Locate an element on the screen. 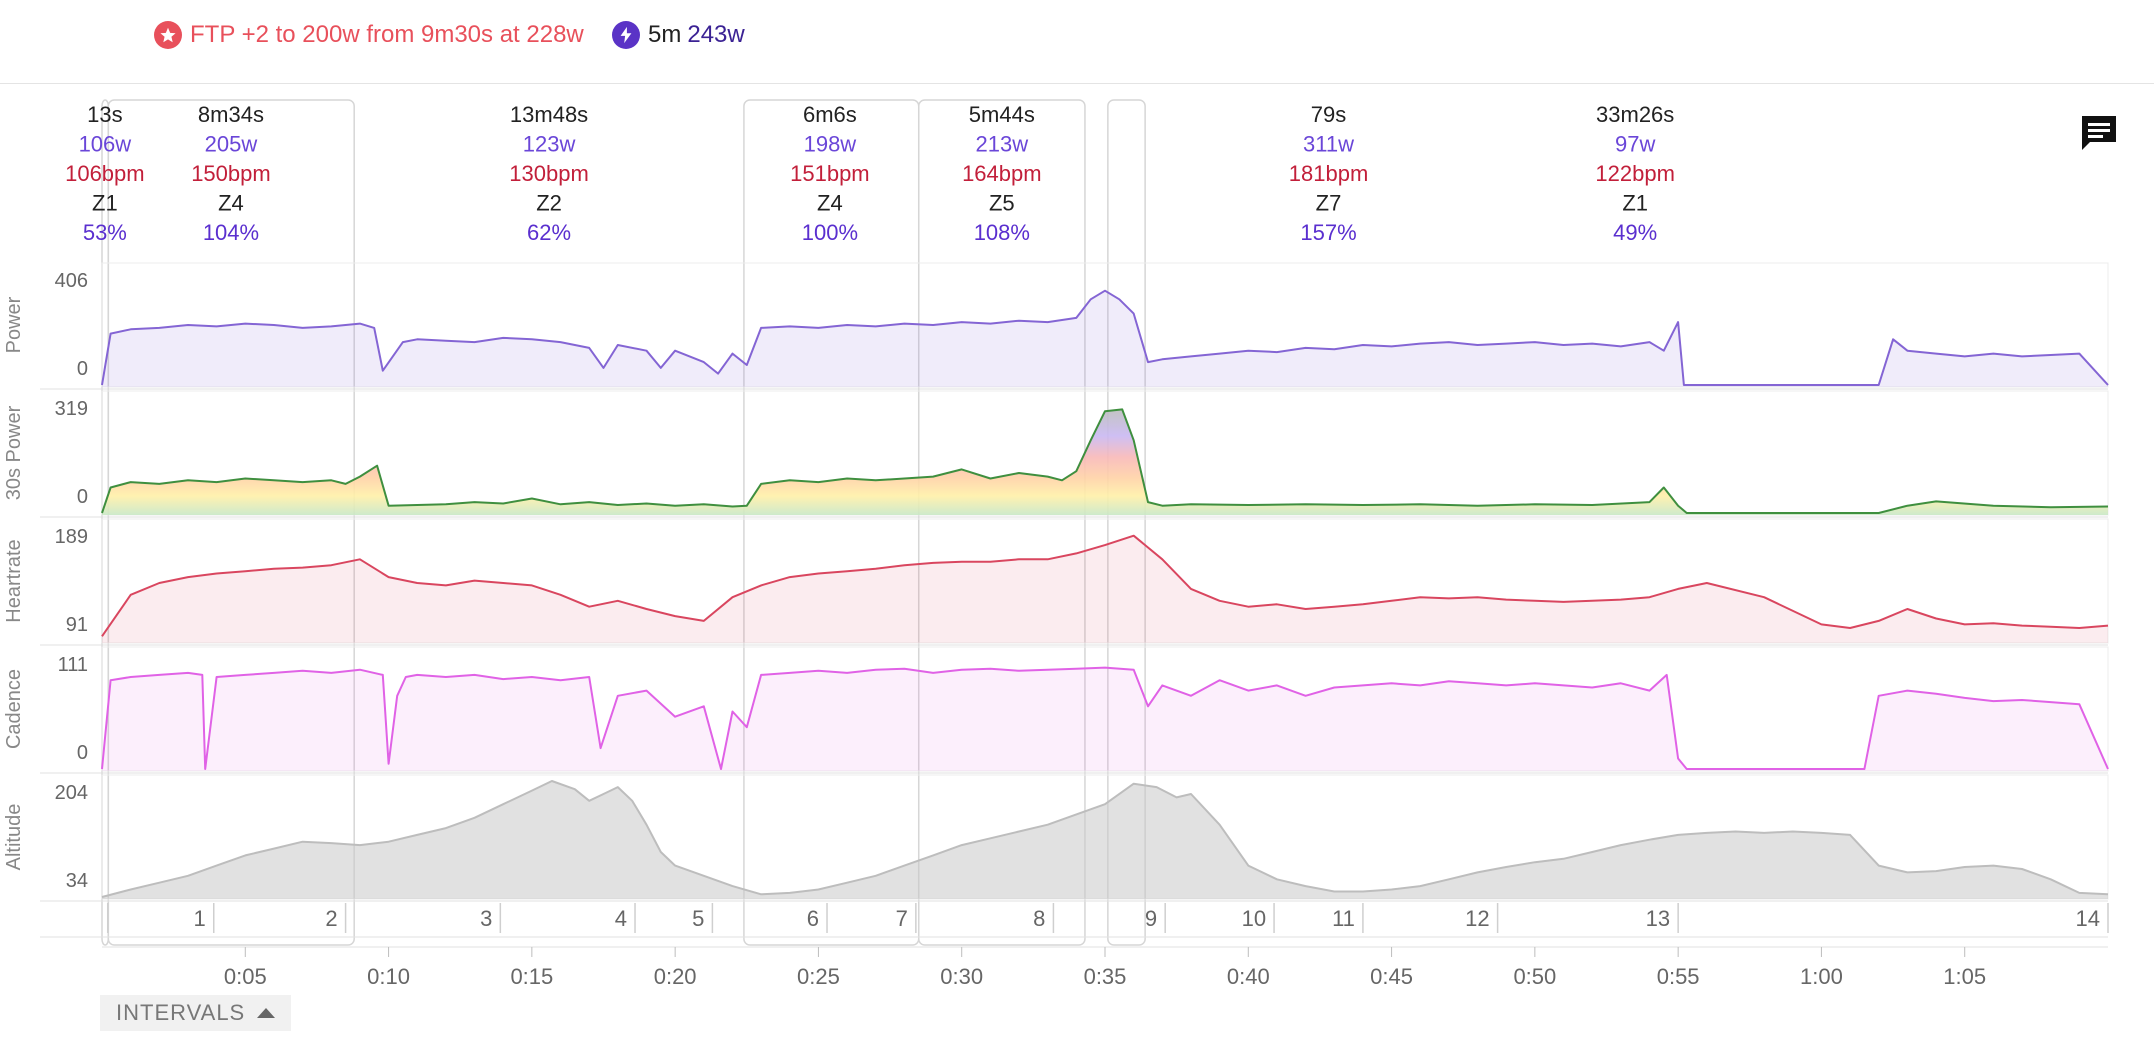 The image size is (2154, 1050). ftp-change-badge: FTP +2 to 200w from 9m30s at 228w is located at coordinates (369, 35).